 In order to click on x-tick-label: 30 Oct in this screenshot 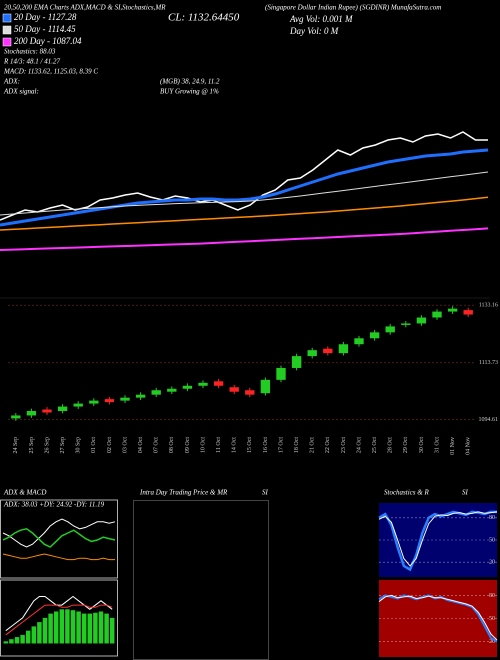, I will do `click(422, 445)`.